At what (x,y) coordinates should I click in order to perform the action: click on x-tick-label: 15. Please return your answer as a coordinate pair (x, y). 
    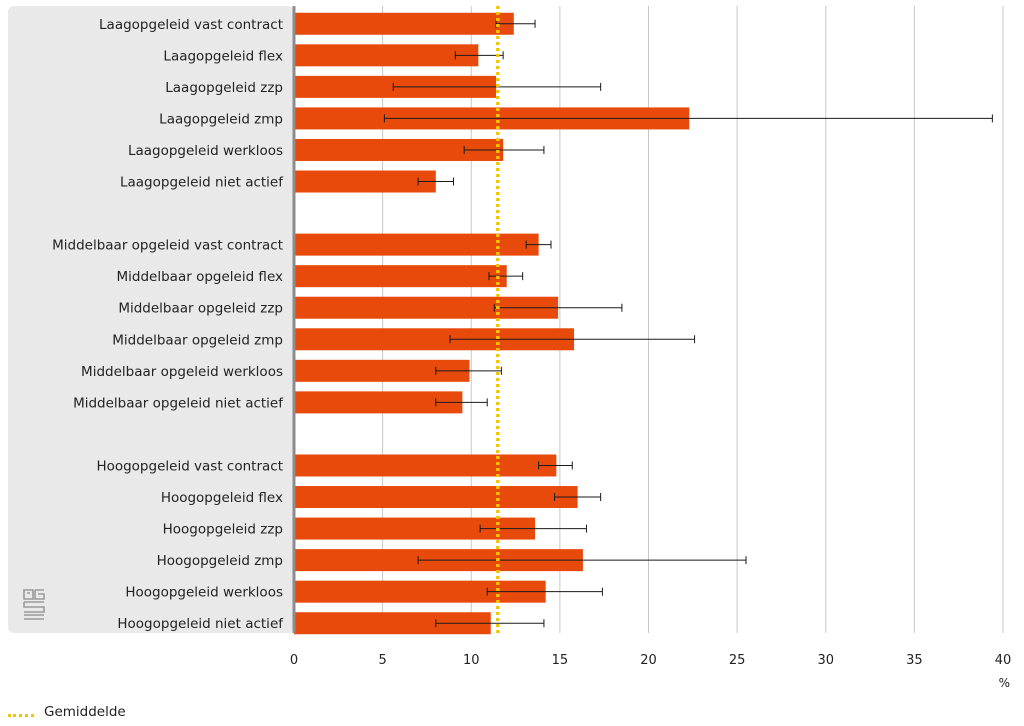
    Looking at the image, I should click on (560, 660).